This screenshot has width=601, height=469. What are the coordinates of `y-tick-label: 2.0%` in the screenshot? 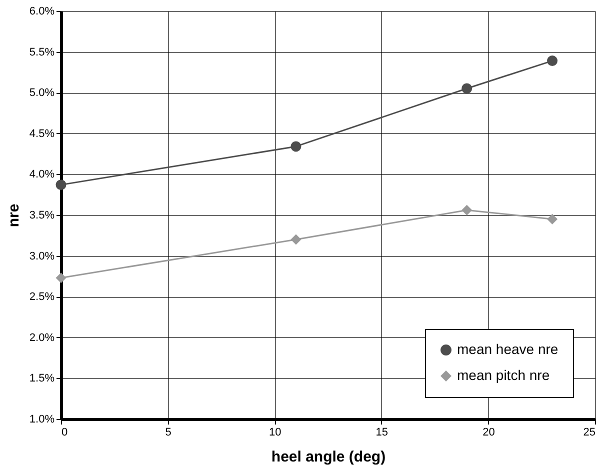 It's located at (42, 338).